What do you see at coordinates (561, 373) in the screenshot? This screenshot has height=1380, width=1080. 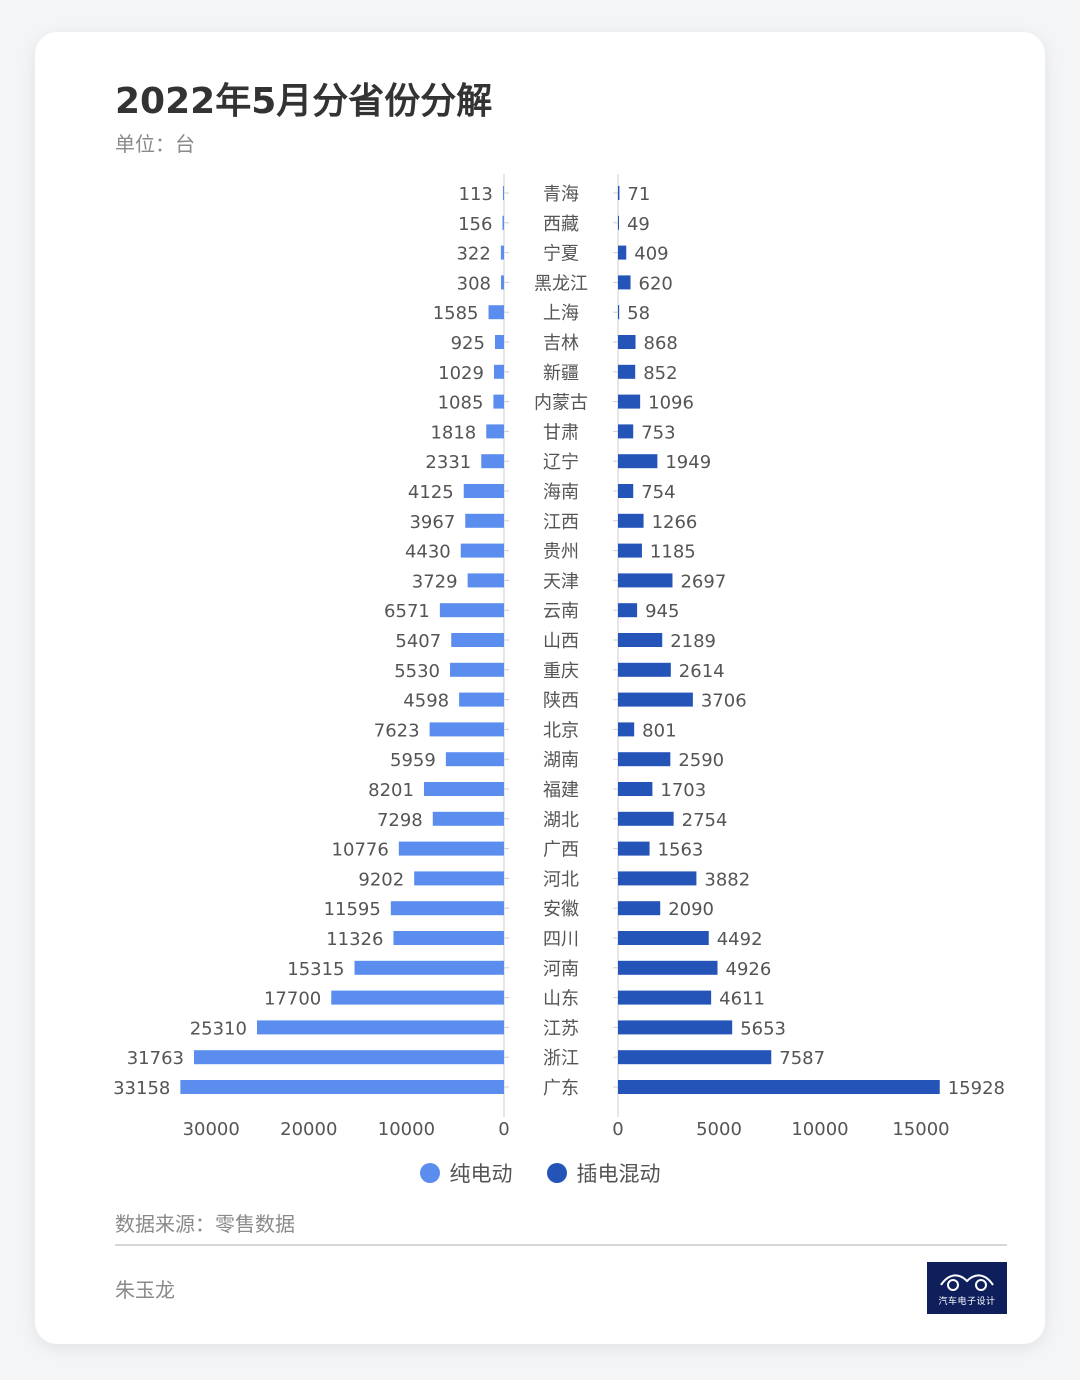 I see `category-label: 新疆` at bounding box center [561, 373].